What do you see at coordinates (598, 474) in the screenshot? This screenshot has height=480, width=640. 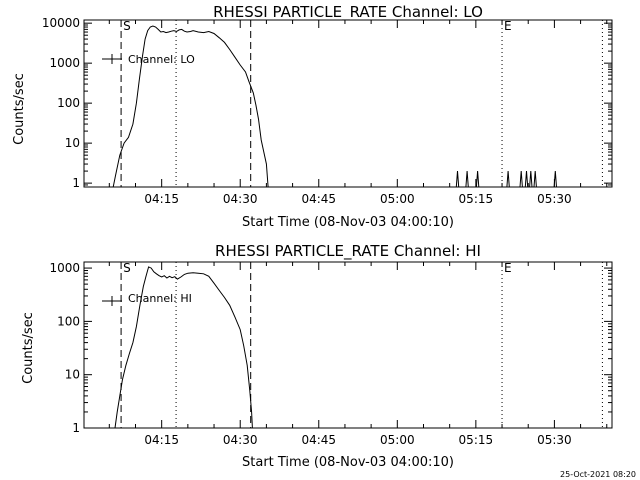 I see `timestamp-footer: 25-Oct-2021 08:20` at bounding box center [598, 474].